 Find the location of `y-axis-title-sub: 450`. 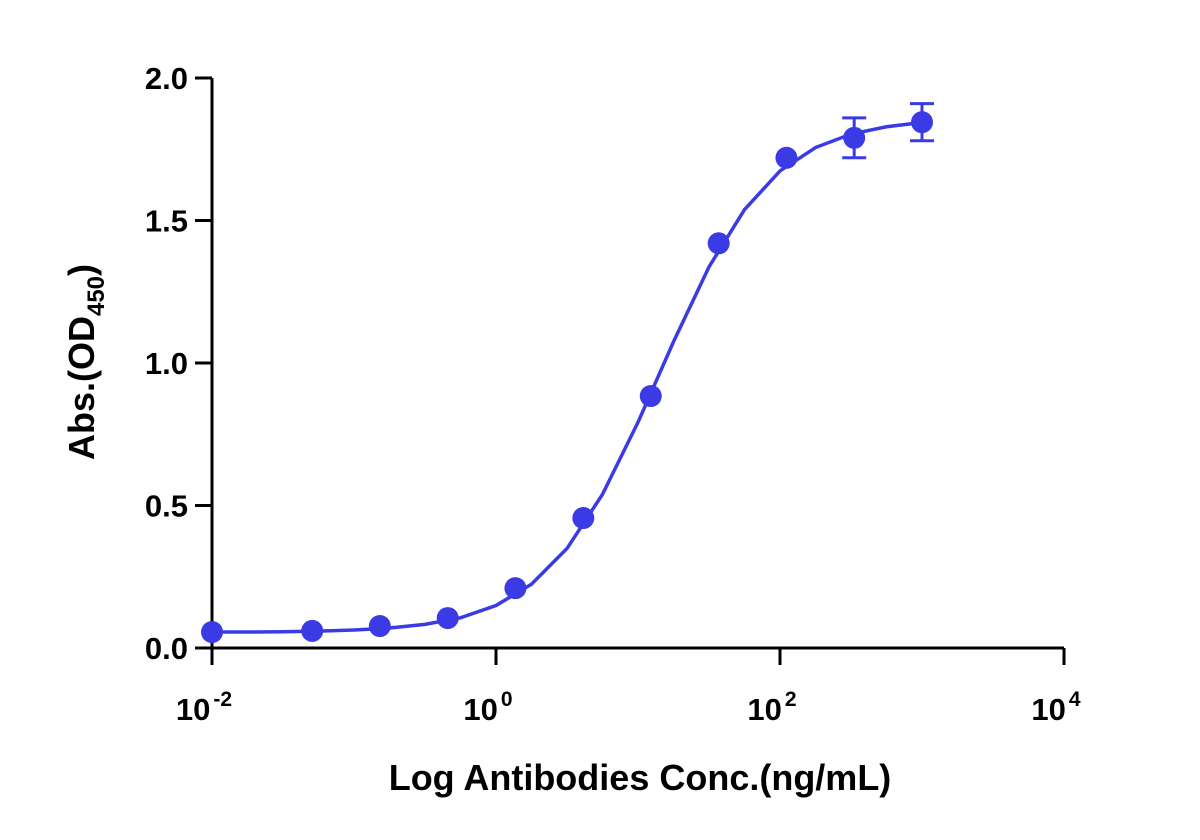

y-axis-title-sub: 450 is located at coordinates (96, 296).